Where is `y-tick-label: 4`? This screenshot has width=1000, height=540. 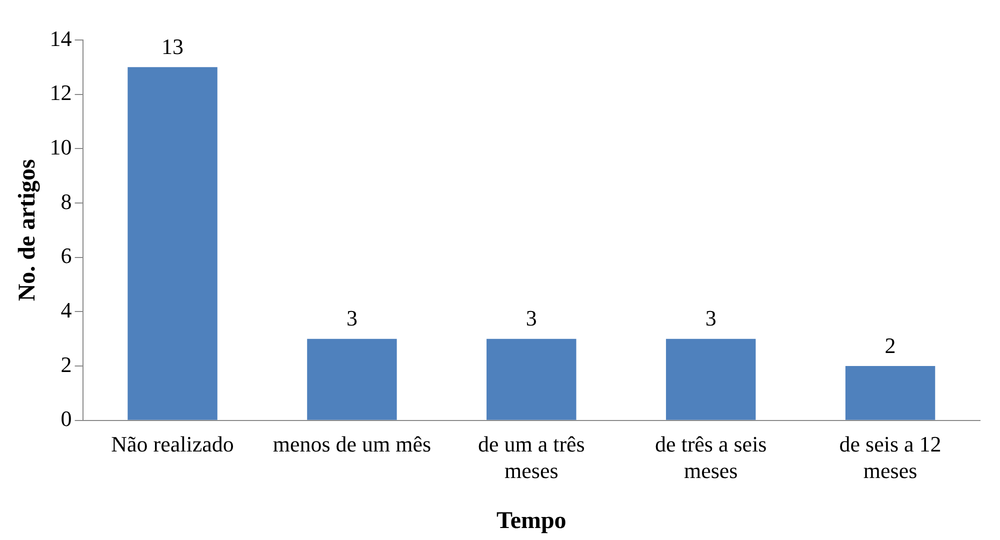
y-tick-label: 4 is located at coordinates (66, 309).